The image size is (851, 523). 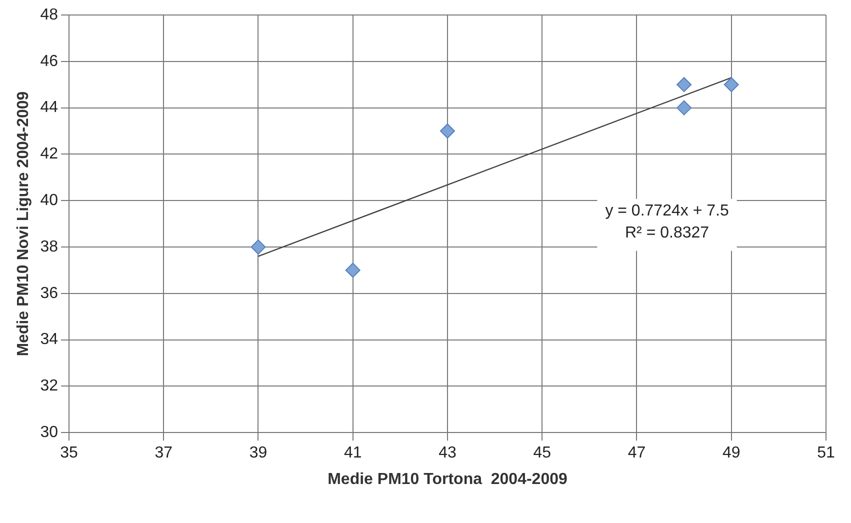 What do you see at coordinates (49, 15) in the screenshot?
I see `y-tick-label: 48` at bounding box center [49, 15].